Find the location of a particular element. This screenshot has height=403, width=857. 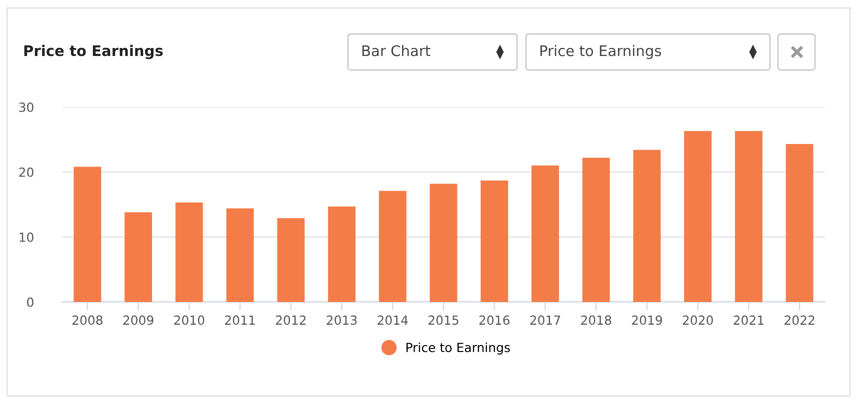

x-tick-label: 2021 is located at coordinates (749, 320).